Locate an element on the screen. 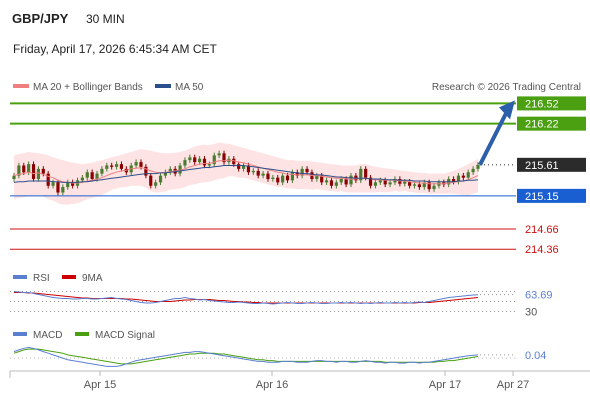 The image size is (590, 400). legend-swatch-ma50 is located at coordinates (163, 86).